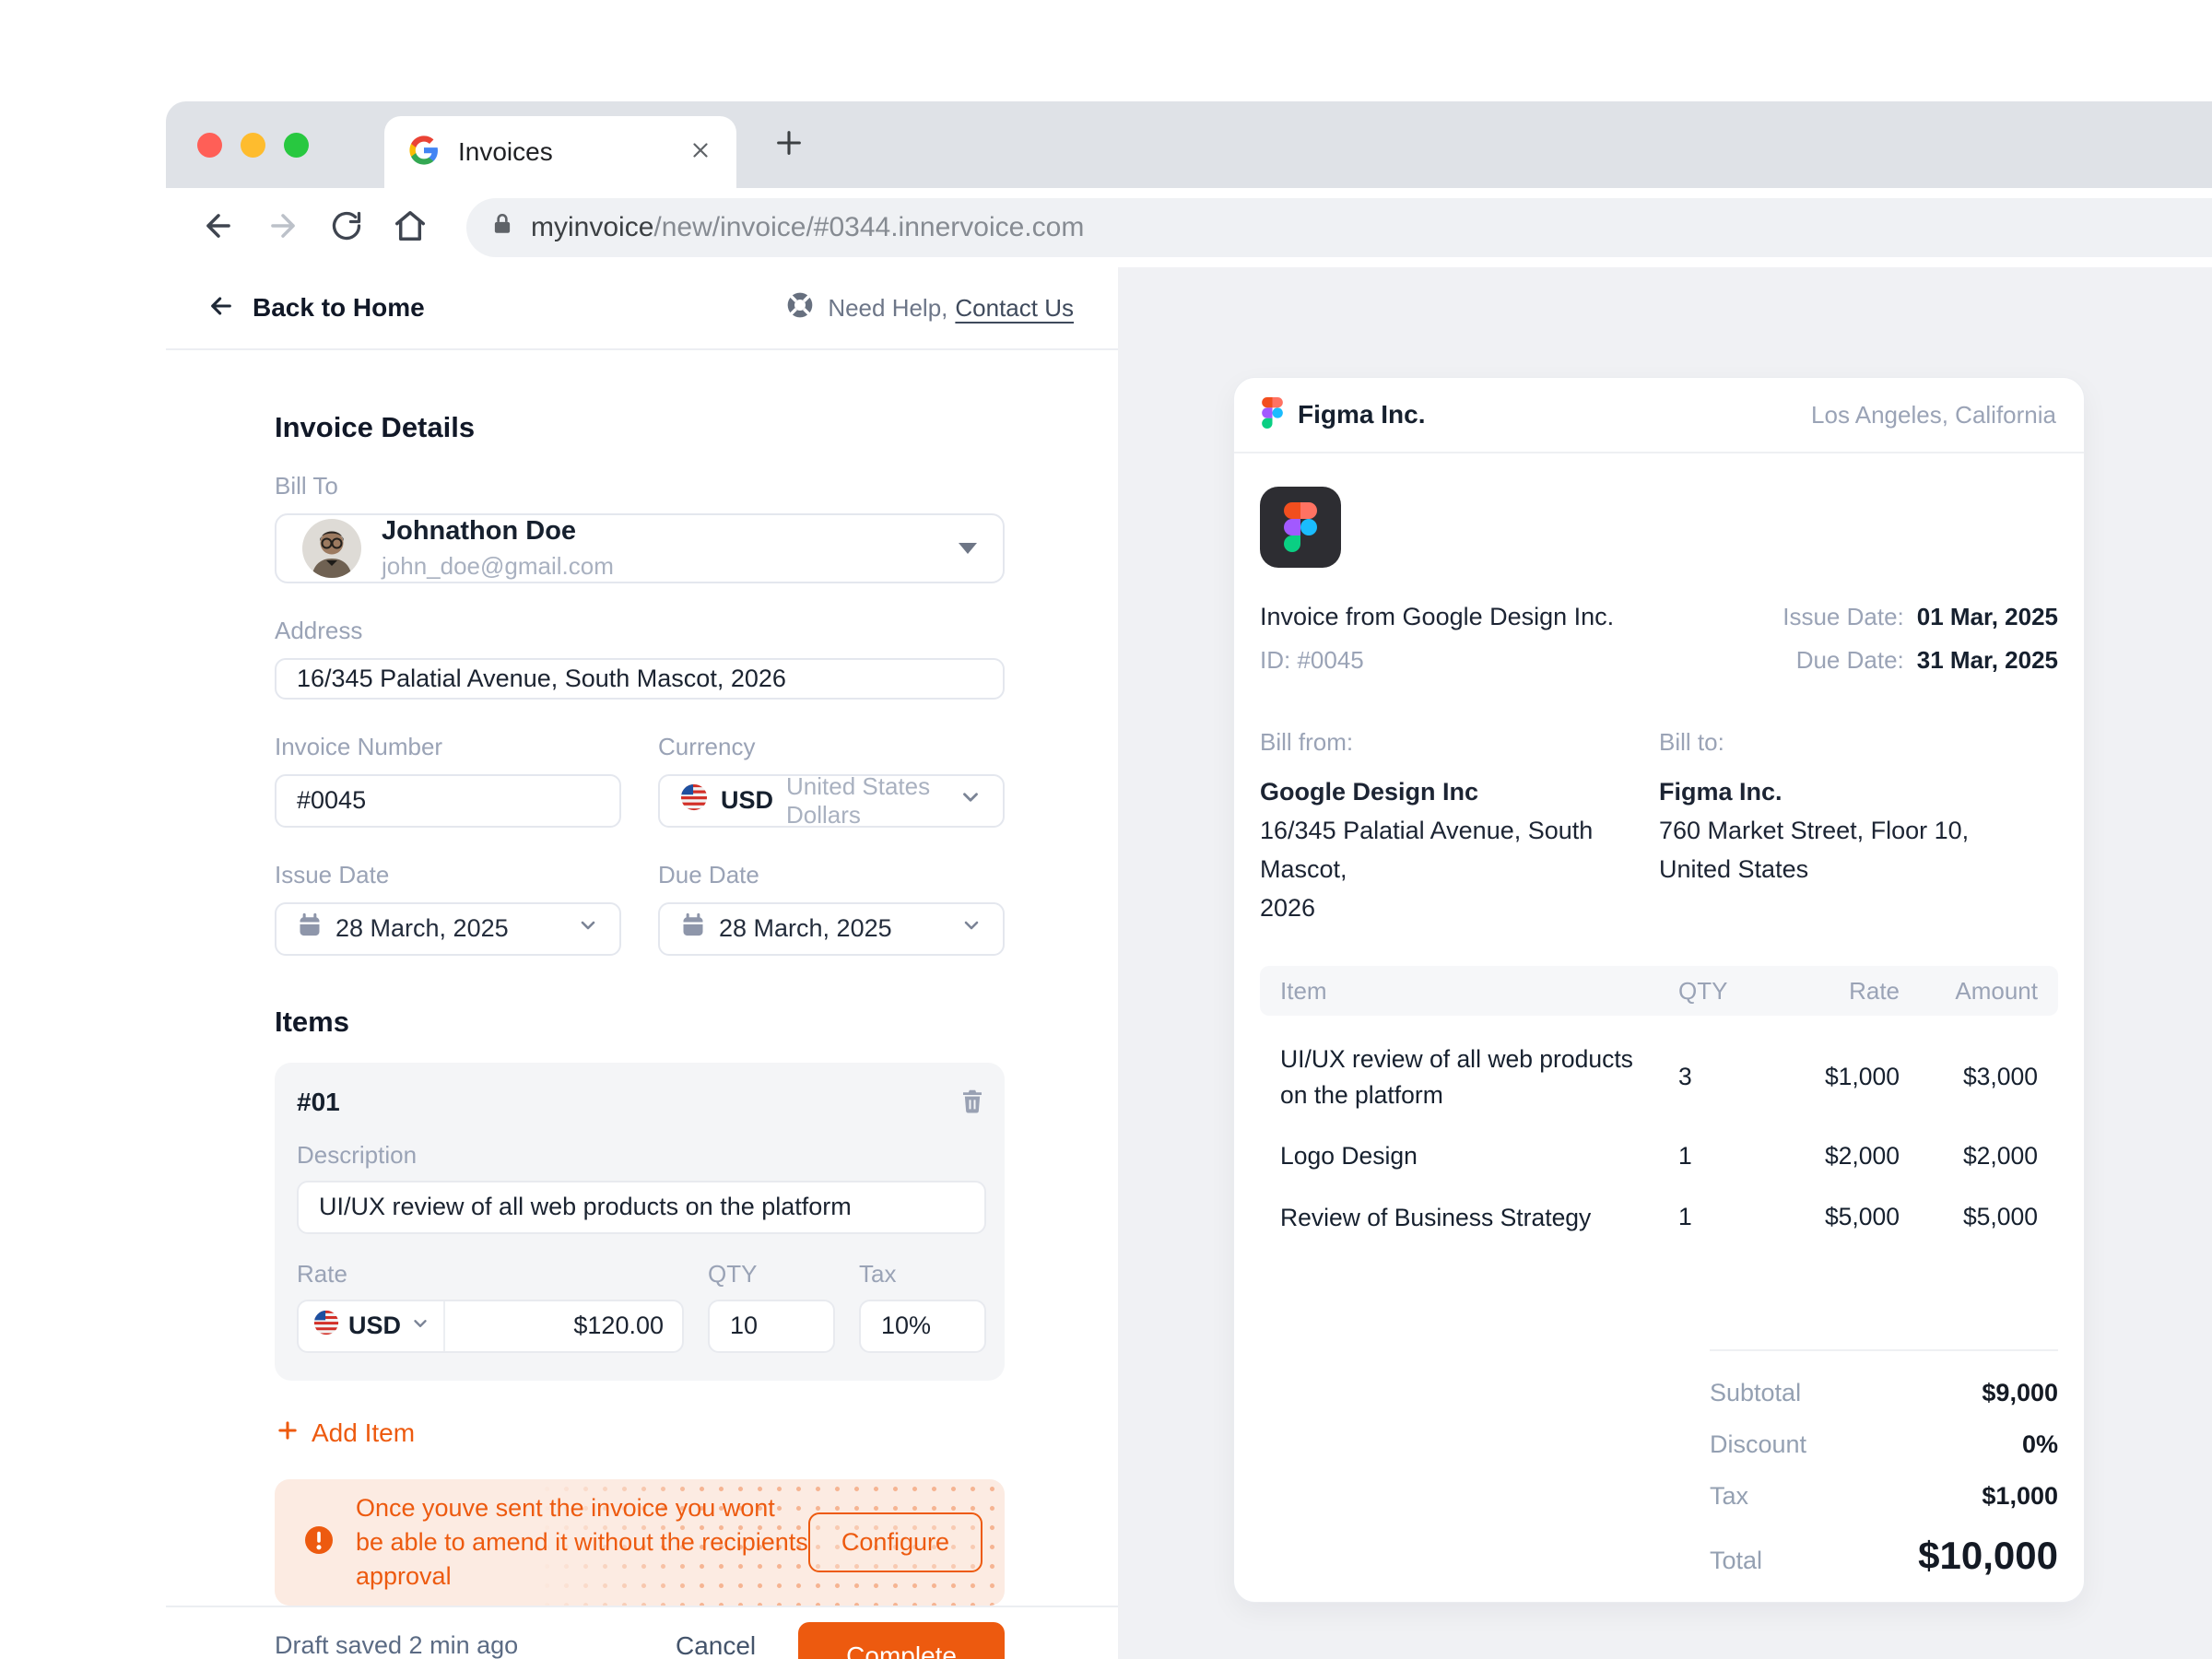 This screenshot has height=1659, width=2212. What do you see at coordinates (1987, 616) in the screenshot?
I see `issue-date-value: 01 Mar, 2025` at bounding box center [1987, 616].